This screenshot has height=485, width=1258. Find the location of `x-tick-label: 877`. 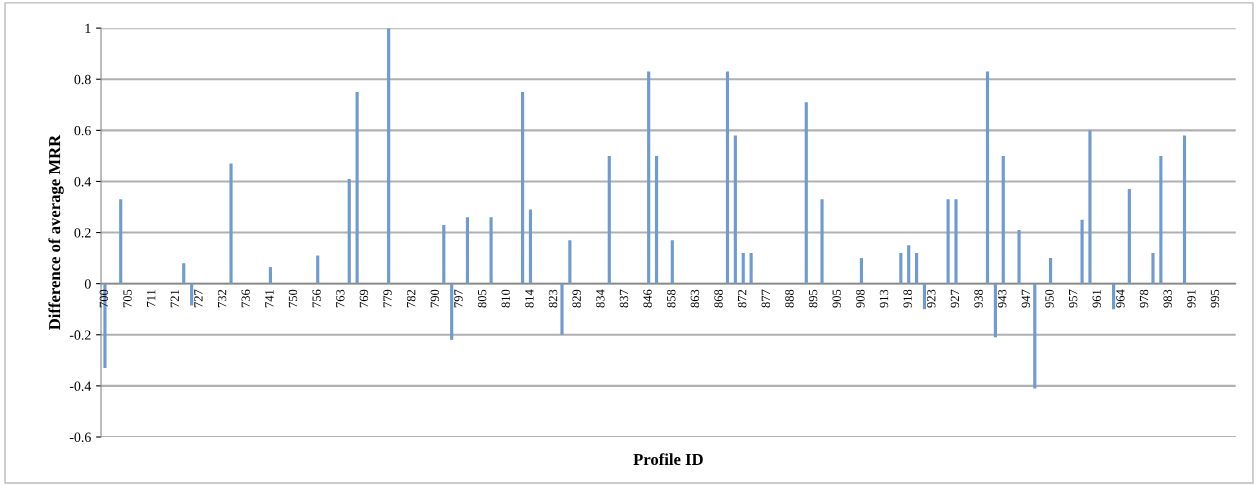

x-tick-label: 877 is located at coordinates (765, 298).